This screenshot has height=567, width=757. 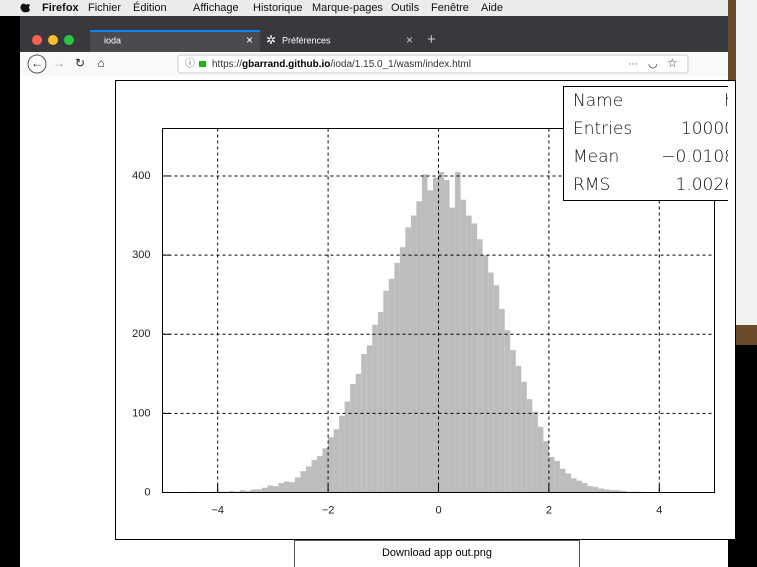 I want to click on stats-box: Name h Entries 10000 Mean −0.0108 RMS 1.0026, so click(x=649, y=143).